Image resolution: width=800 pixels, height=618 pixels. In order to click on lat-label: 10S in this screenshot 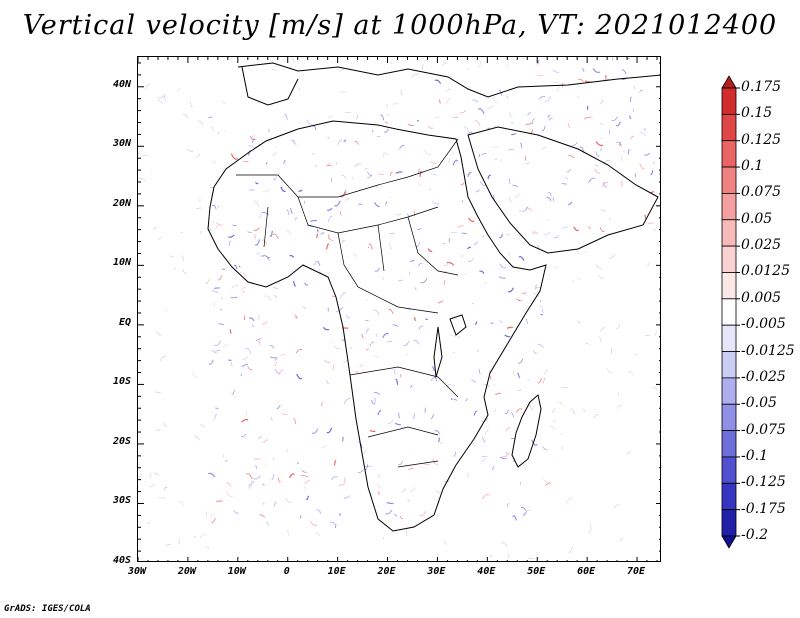, I will do `click(121, 382)`.